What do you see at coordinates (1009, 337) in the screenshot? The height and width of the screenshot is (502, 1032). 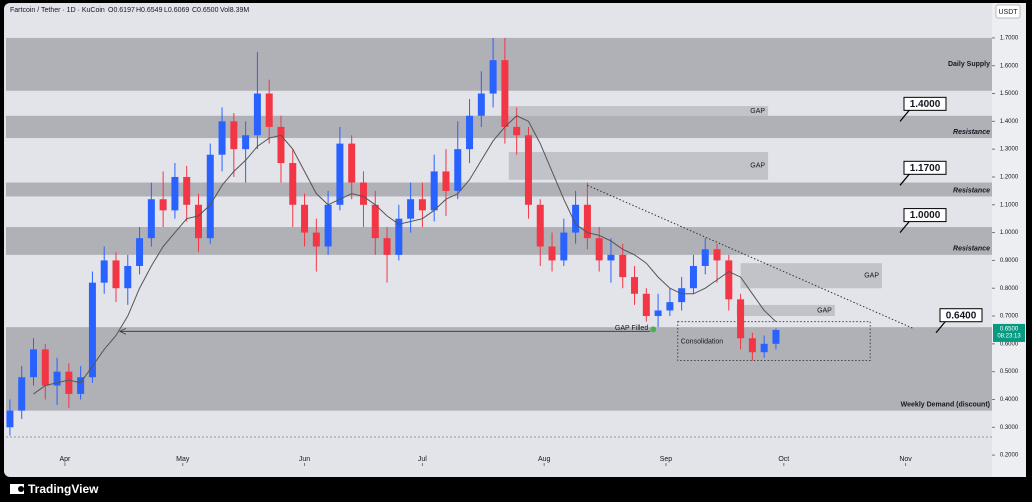 I see `countdown: 08:23:13` at bounding box center [1009, 337].